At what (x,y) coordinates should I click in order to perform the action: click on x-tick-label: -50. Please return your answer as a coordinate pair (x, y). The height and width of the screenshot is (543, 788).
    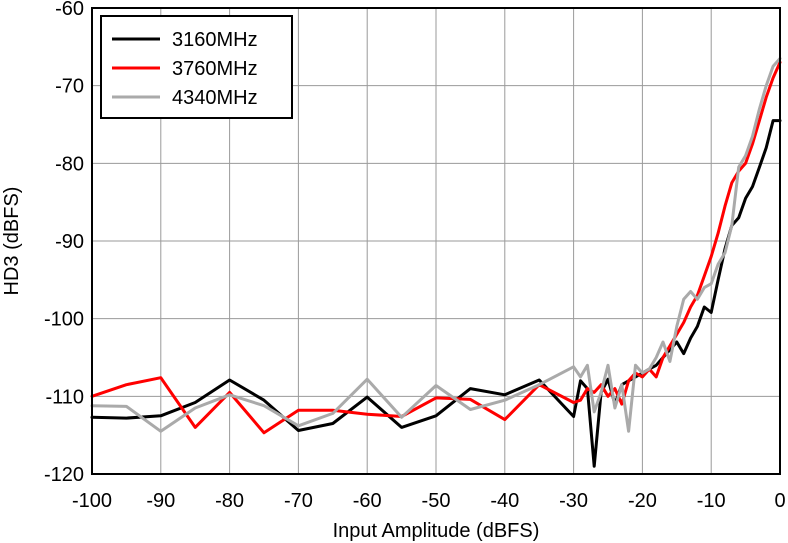
    Looking at the image, I should click on (436, 501).